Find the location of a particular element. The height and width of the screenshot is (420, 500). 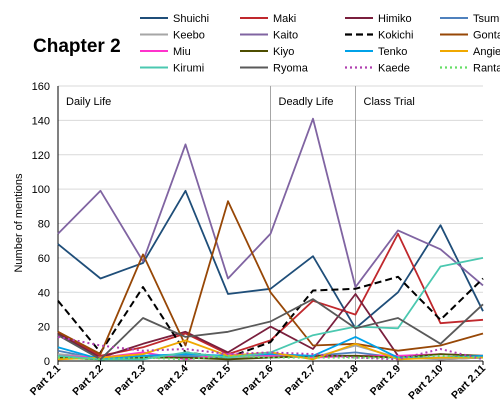

y-axis-label: Number of mentions is located at coordinates (19, 223).